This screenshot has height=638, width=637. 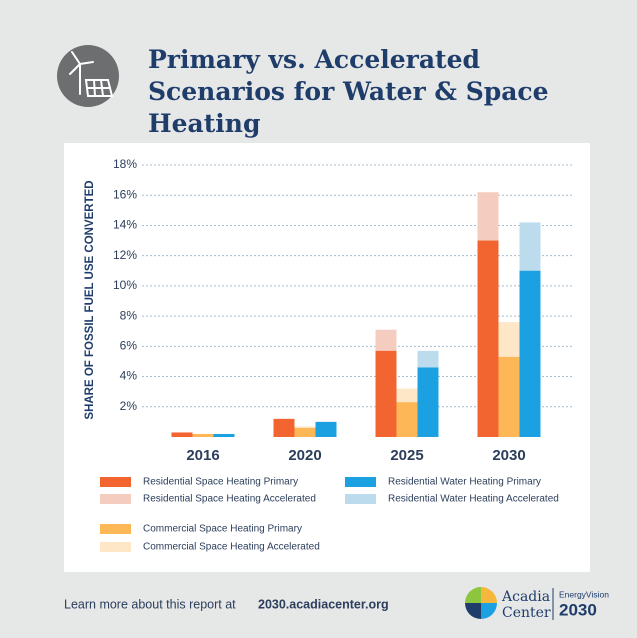 What do you see at coordinates (229, 499) in the screenshot?
I see `legend-label: Residential Space Heating Accelerated` at bounding box center [229, 499].